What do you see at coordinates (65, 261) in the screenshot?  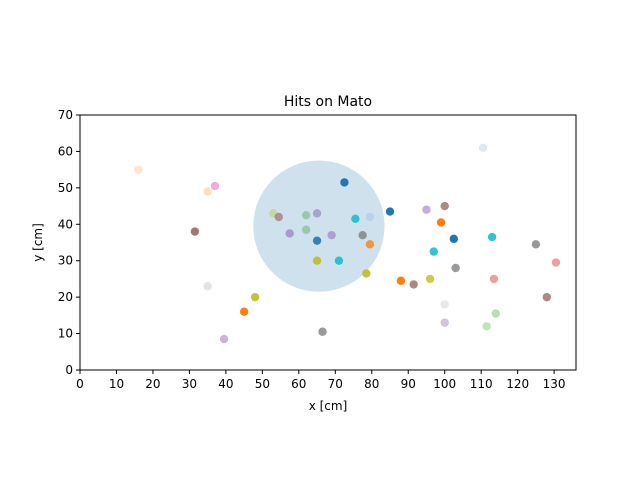 I see `y-tick-label: 30` at bounding box center [65, 261].